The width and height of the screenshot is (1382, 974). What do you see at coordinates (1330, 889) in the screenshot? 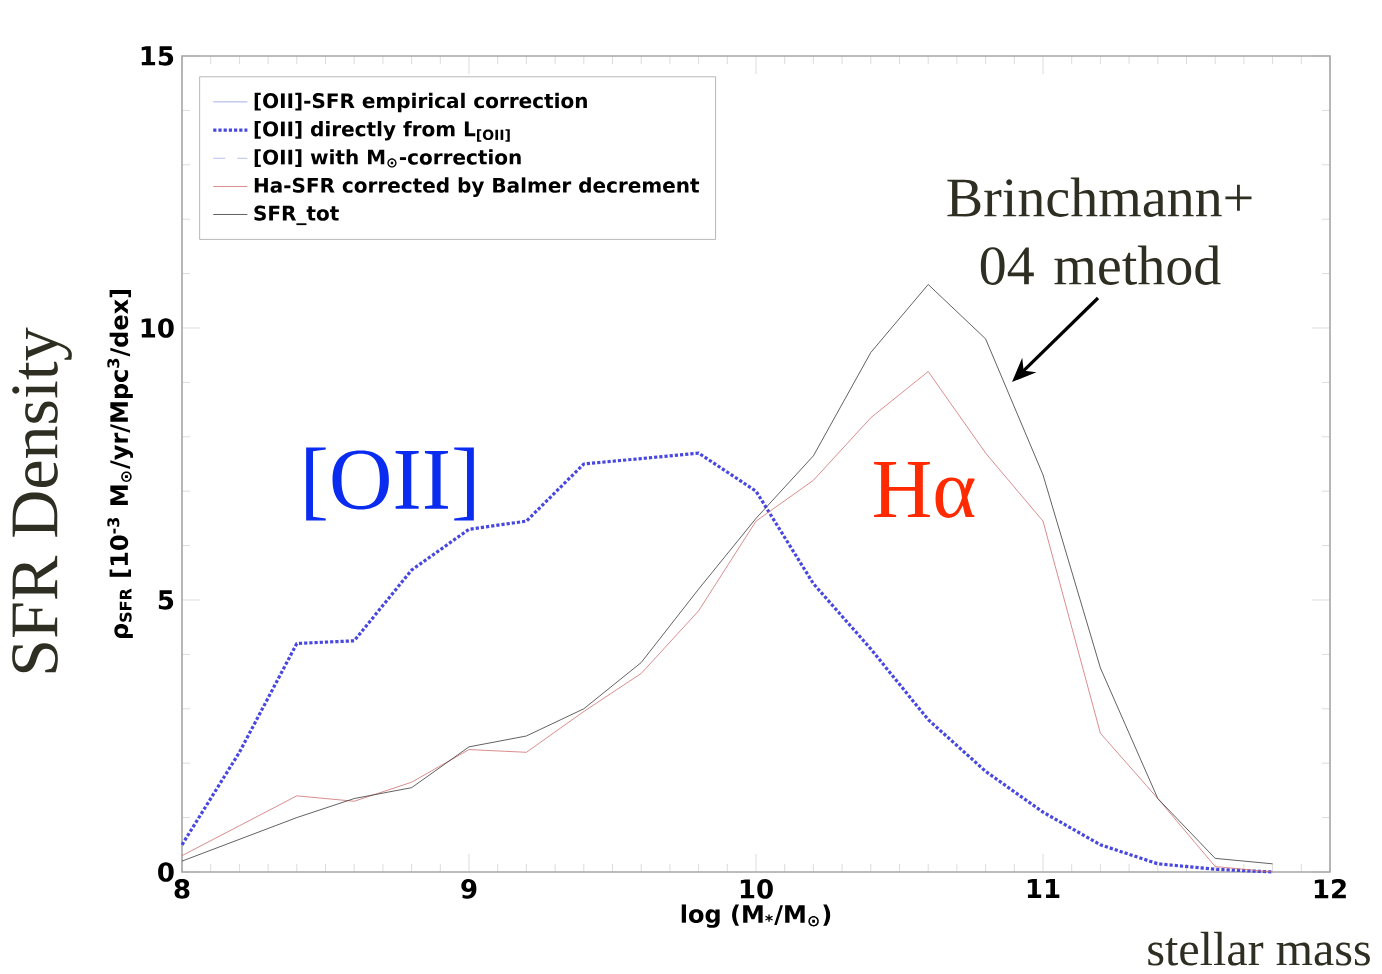
I see `x-tick-label: 12` at bounding box center [1330, 889].